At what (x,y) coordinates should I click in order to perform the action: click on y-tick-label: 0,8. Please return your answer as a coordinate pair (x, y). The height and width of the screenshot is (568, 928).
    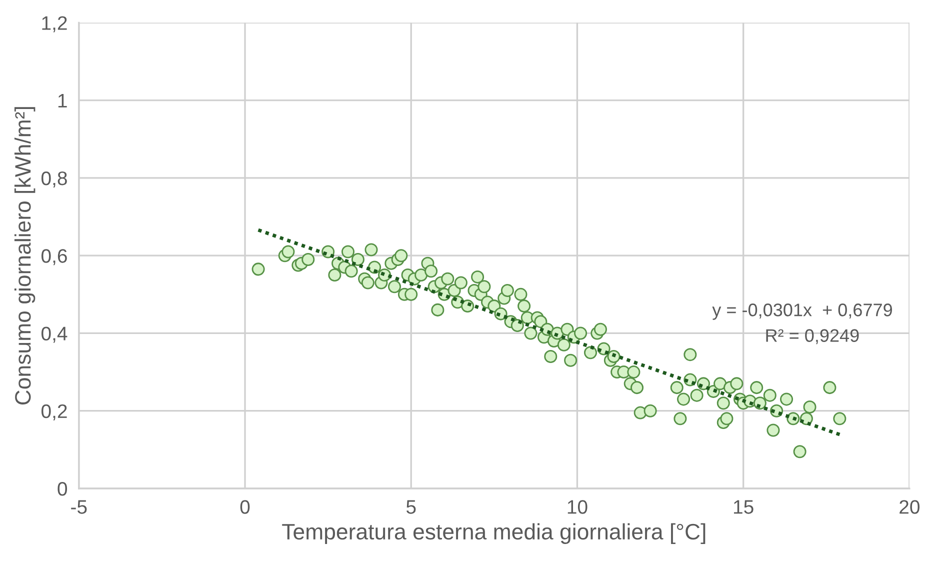
    Looking at the image, I should click on (54, 179).